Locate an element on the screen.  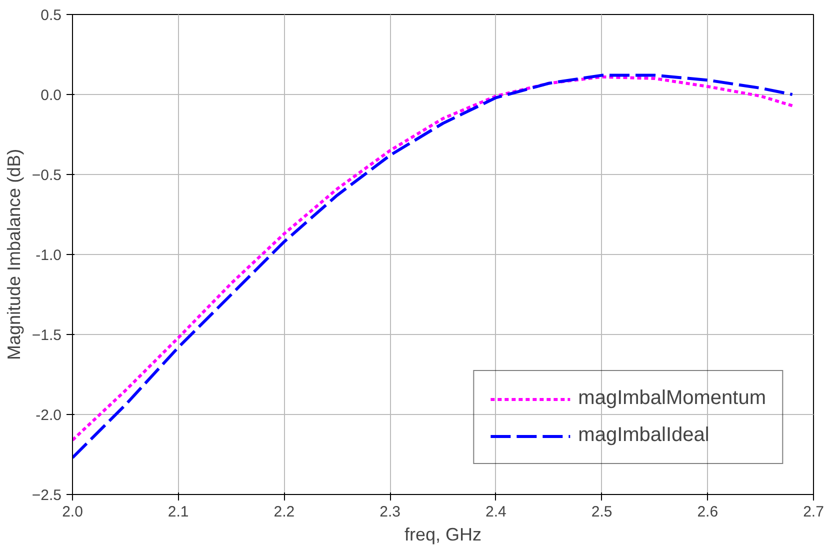
x-tick-label: 2.0 is located at coordinates (72, 512).